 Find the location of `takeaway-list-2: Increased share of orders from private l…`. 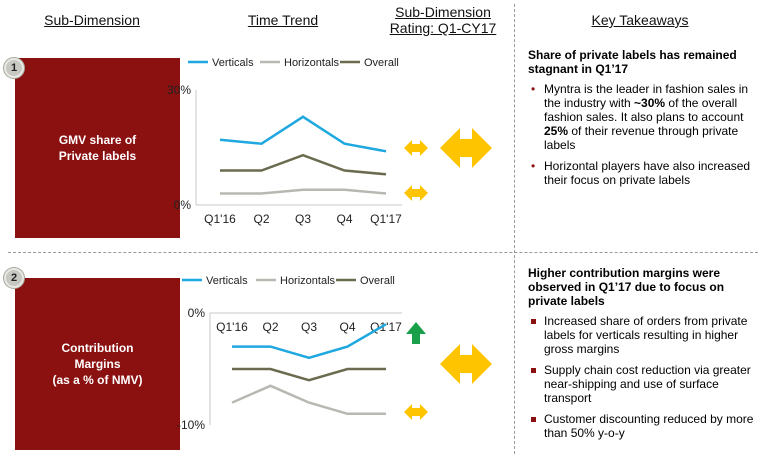

takeaway-list-2: Increased share of orders from private l… is located at coordinates (644, 377).